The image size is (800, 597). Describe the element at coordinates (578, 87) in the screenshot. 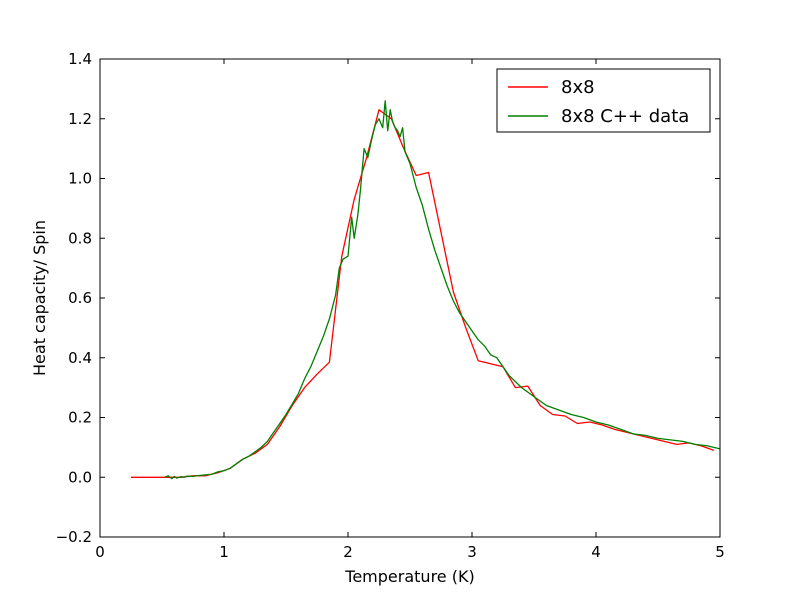

I see `legend-label-8x8: 8x8` at that location.